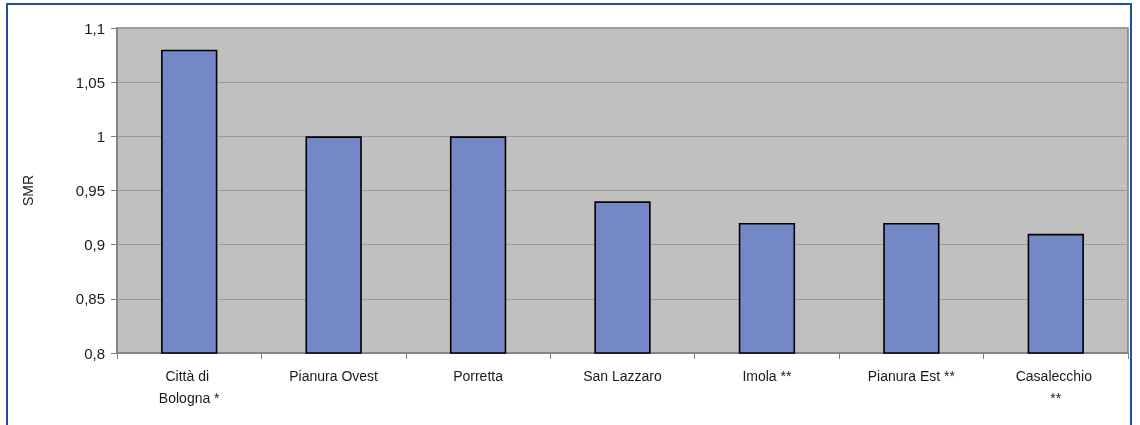 Image resolution: width=1140 pixels, height=425 pixels. Describe the element at coordinates (94, 28) in the screenshot. I see `y-tick-label: 1,1` at that location.